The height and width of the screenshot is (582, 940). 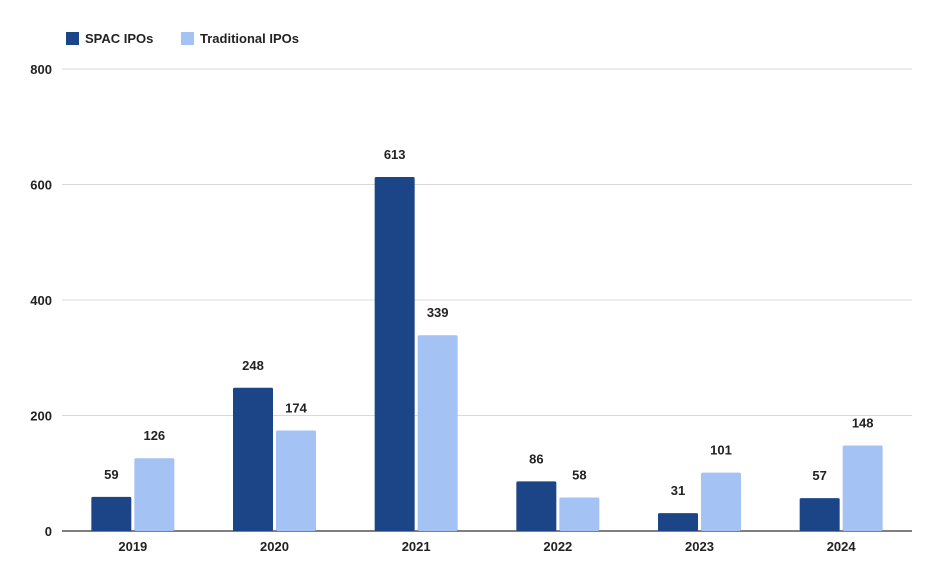 I want to click on x-tick-label: 2021, so click(x=416, y=546).